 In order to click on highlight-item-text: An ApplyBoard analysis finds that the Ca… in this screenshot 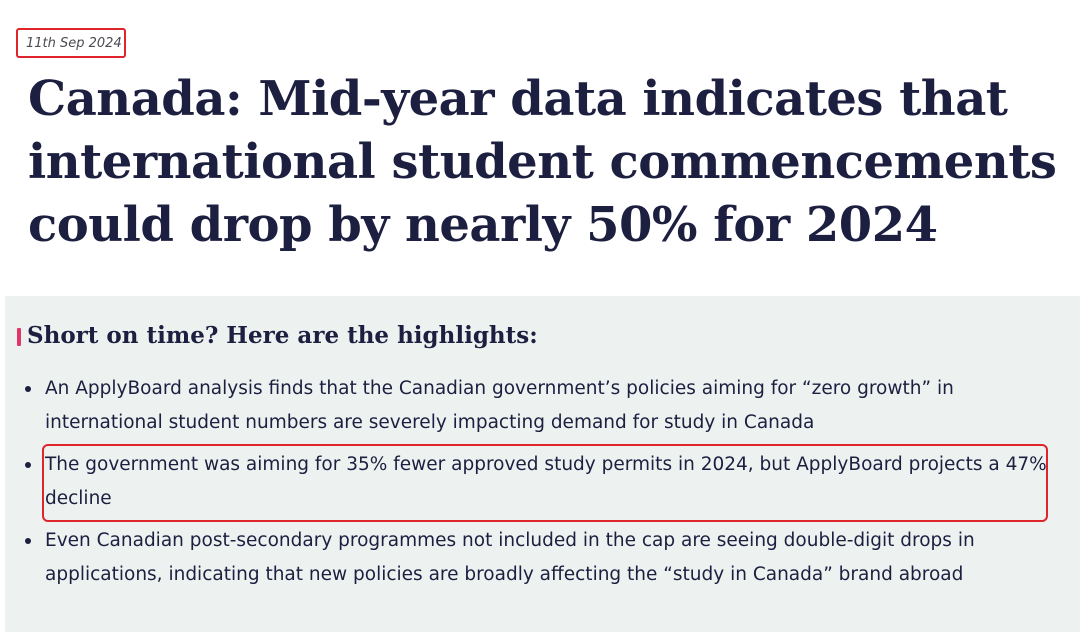, I will do `click(499, 405)`.